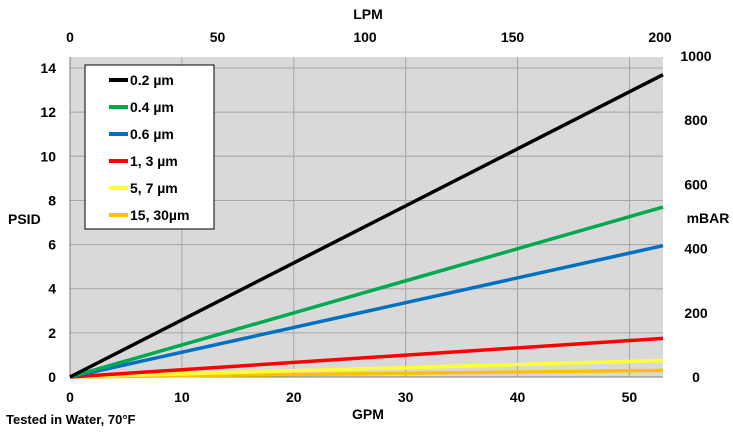  I want to click on x-tick-label: 30, so click(406, 397).